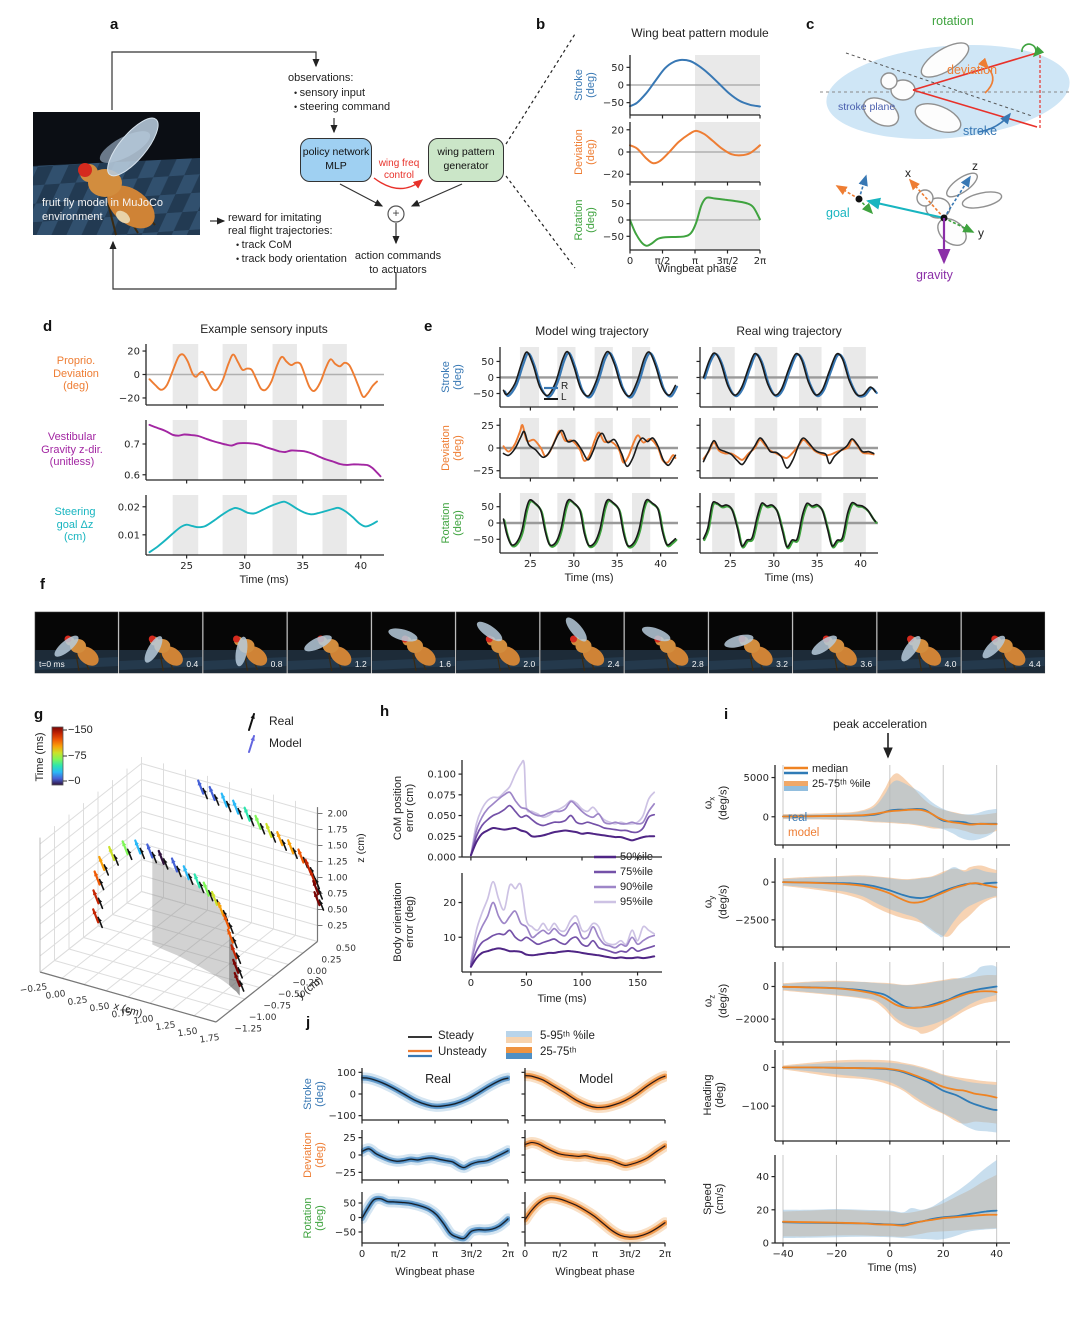  Describe the element at coordinates (541, 24) in the screenshot. I see `panel-b-label: b` at that location.